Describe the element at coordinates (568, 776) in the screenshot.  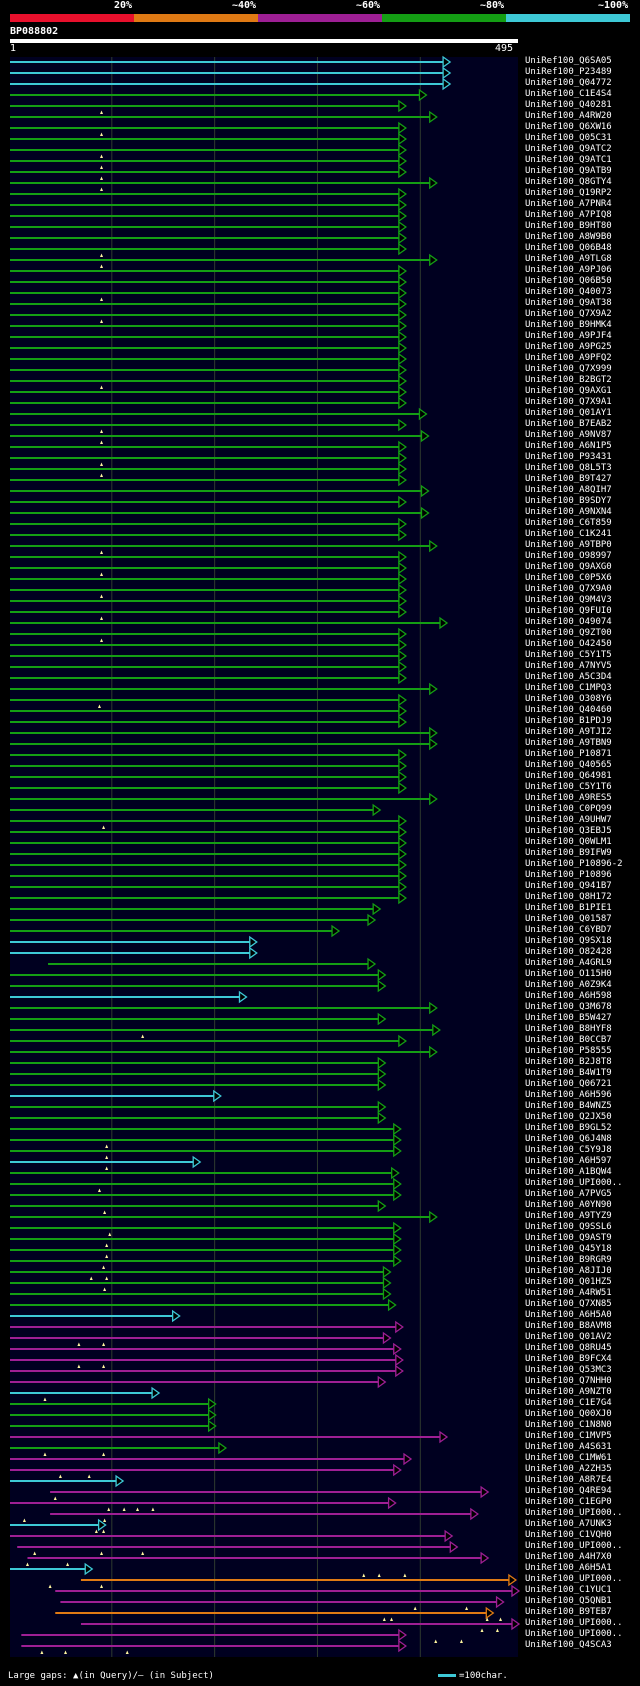
I see `hit-label: UniRef100_Q64981` at that location.